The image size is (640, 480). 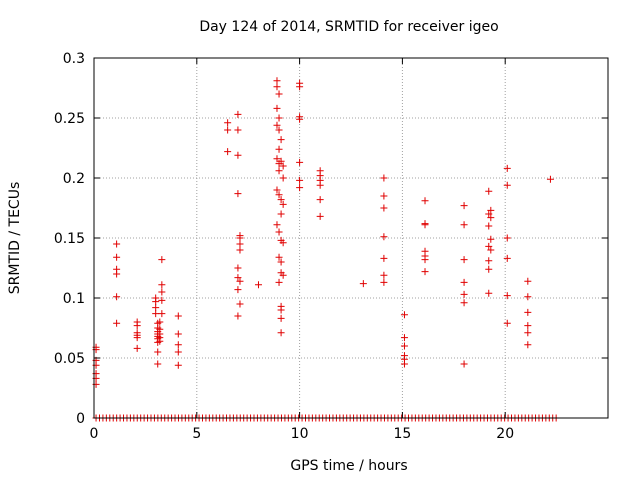 What do you see at coordinates (74, 179) in the screenshot?
I see `y-tick-label: 0.2` at bounding box center [74, 179].